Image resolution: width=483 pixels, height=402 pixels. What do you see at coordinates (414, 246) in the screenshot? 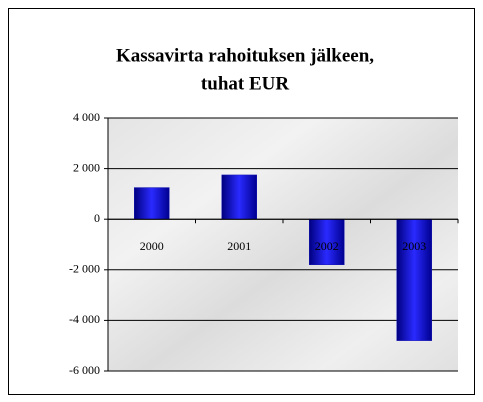
I see `x-tick-label: 2003` at bounding box center [414, 246].